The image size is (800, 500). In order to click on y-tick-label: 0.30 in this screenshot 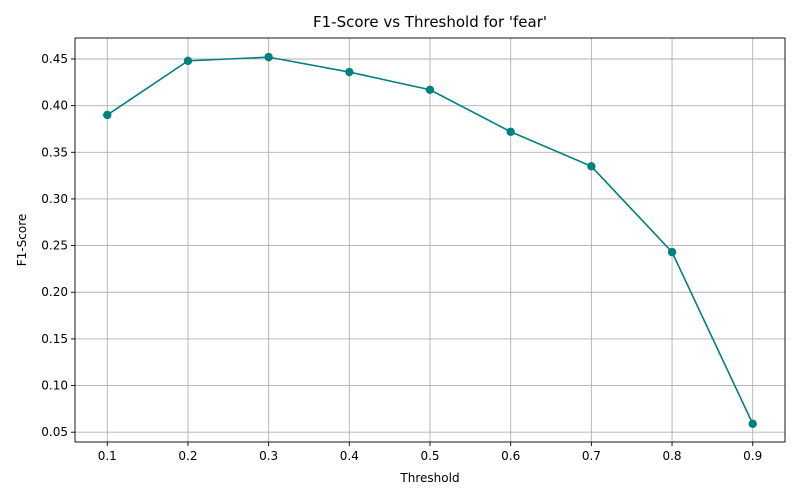, I will do `click(54, 199)`.